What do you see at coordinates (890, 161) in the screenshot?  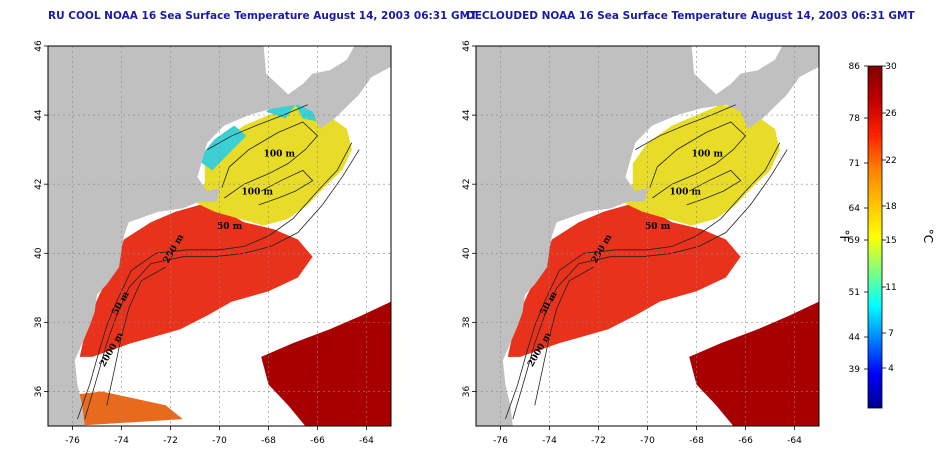 I see `celsius-tick-label: 22` at bounding box center [890, 161].